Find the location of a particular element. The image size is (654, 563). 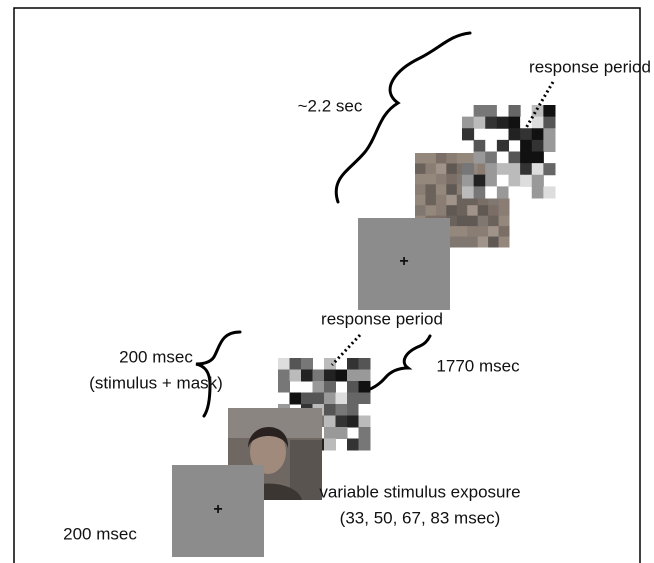

exposure-label: variable stimulus exposure is located at coordinates (419, 491).